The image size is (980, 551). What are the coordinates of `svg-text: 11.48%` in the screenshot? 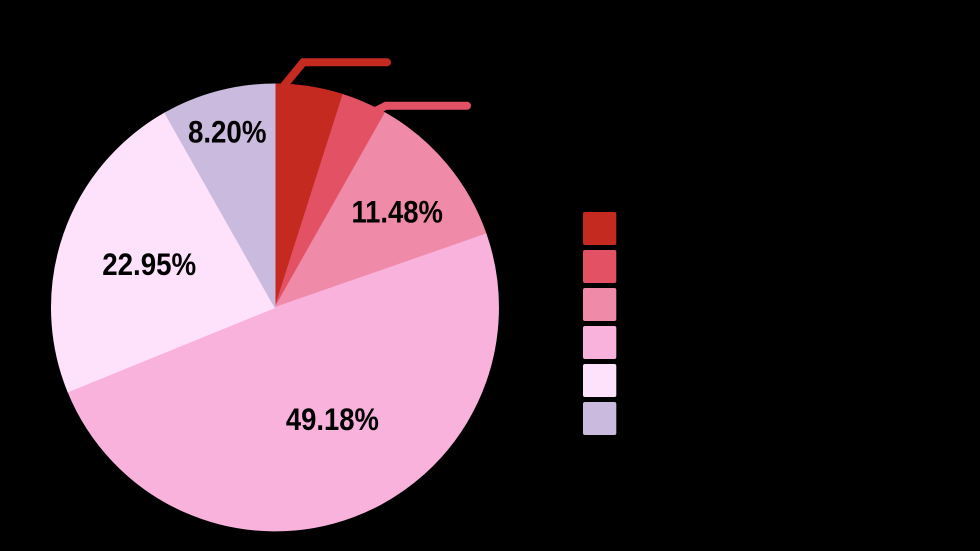 It's located at (397, 212).